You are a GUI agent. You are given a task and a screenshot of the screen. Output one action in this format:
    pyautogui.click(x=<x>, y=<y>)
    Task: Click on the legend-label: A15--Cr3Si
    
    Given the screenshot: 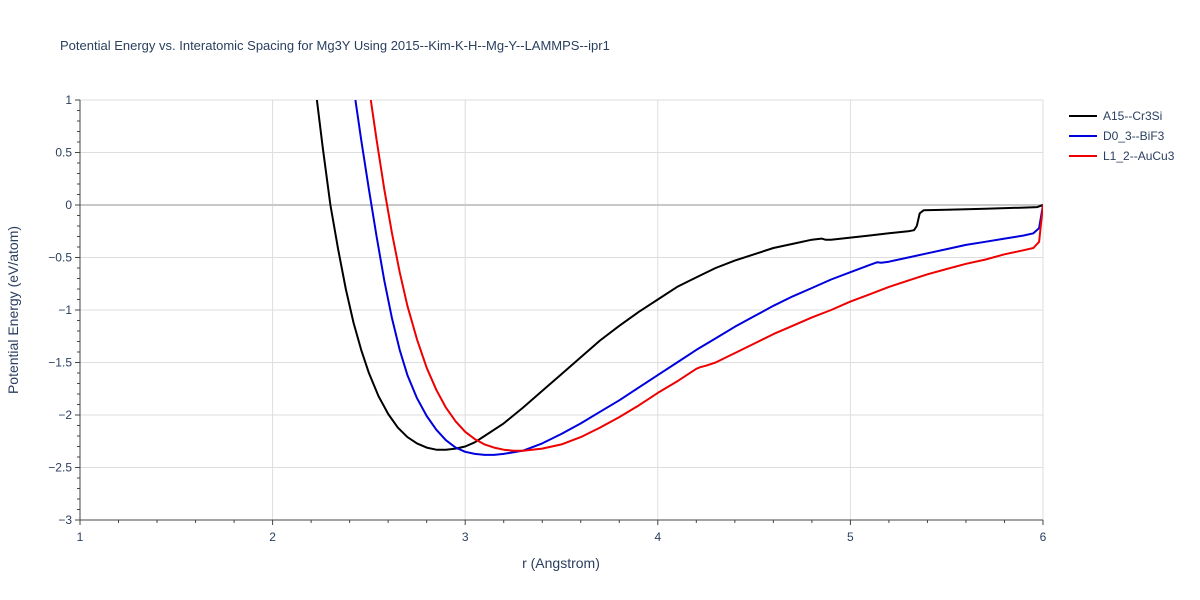 What is the action you would take?
    pyautogui.click(x=1132, y=116)
    